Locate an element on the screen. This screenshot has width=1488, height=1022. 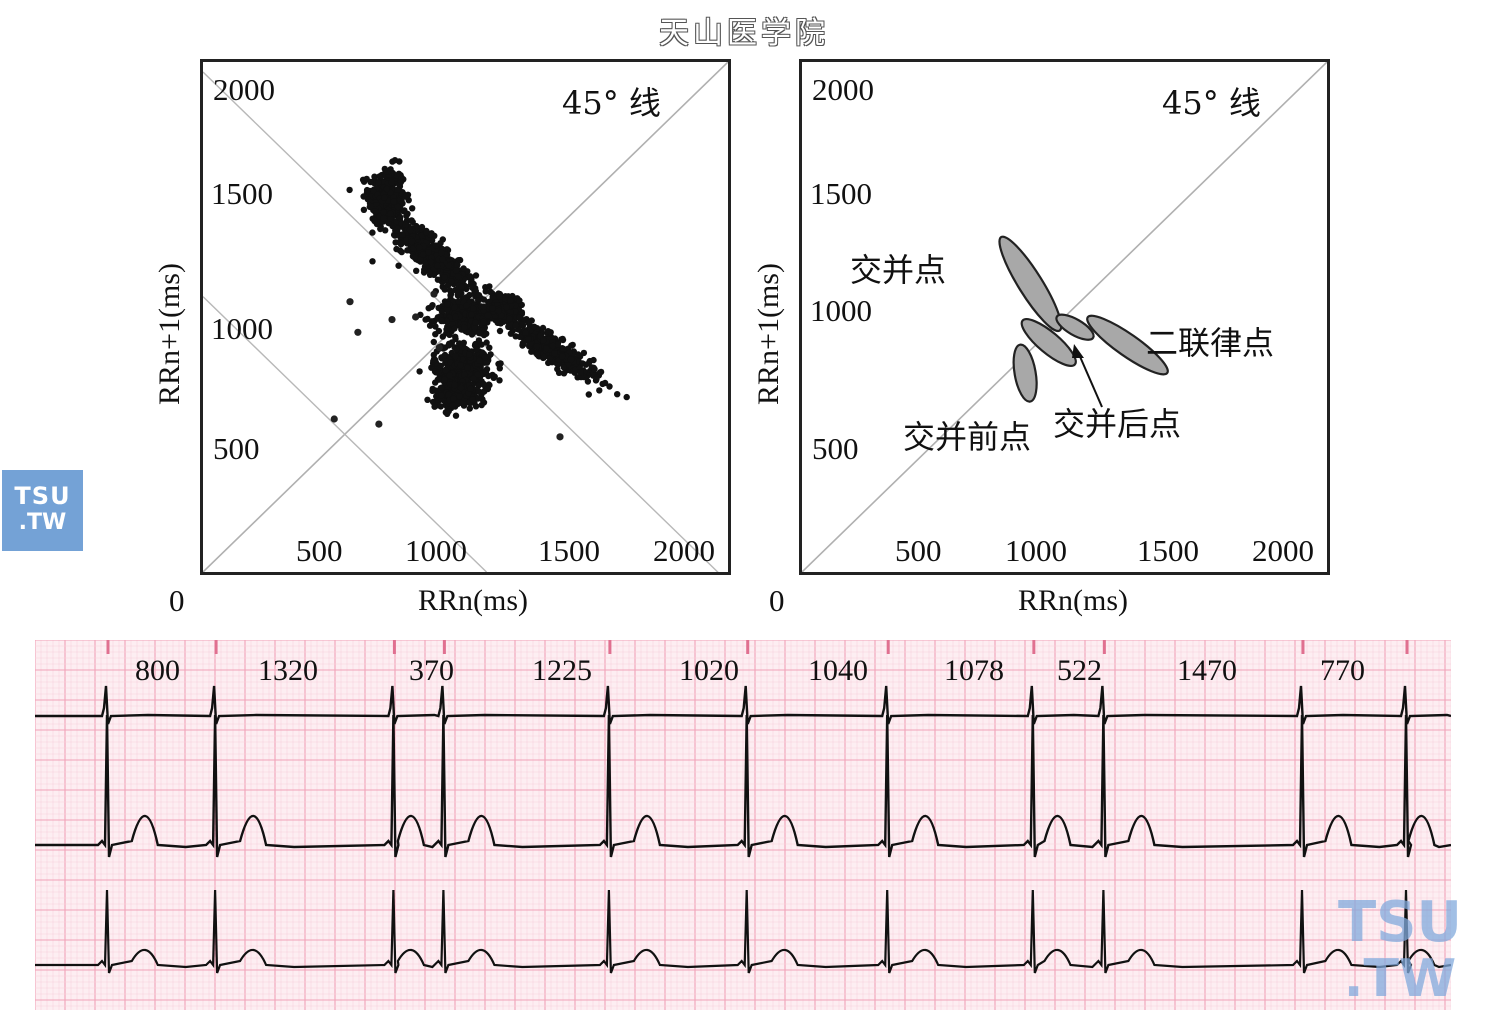
y-tick: 2000 is located at coordinates (244, 89).